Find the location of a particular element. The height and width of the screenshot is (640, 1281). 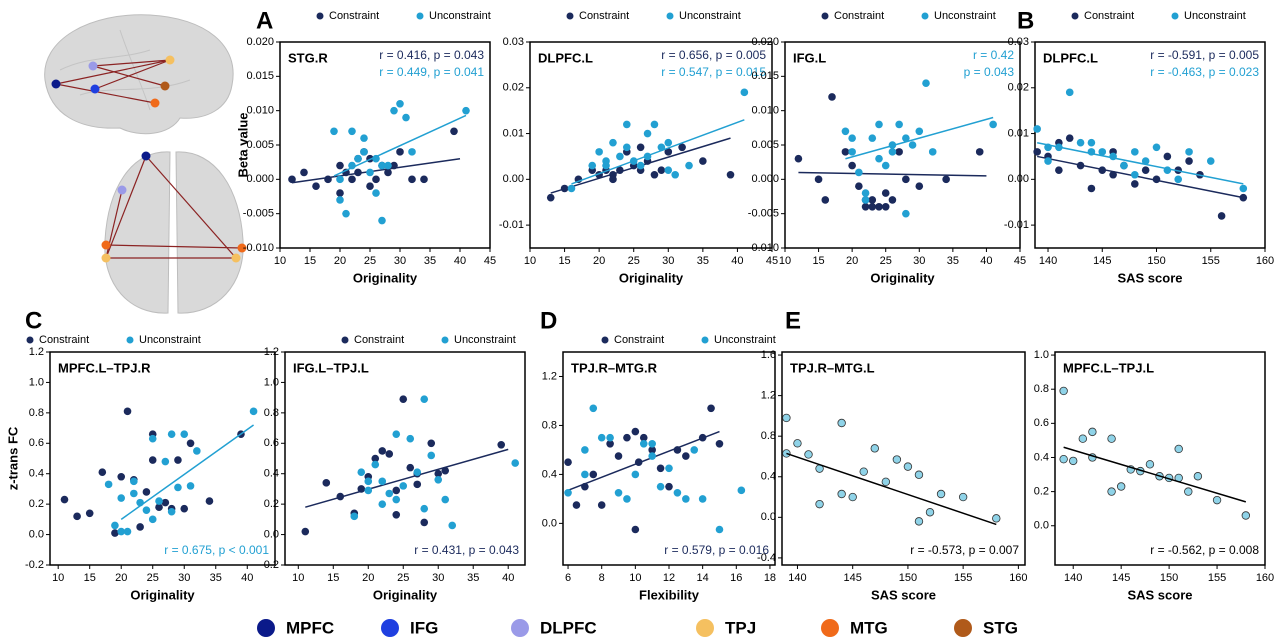

y-tick-label: 0.8 is located at coordinates (549, 425).